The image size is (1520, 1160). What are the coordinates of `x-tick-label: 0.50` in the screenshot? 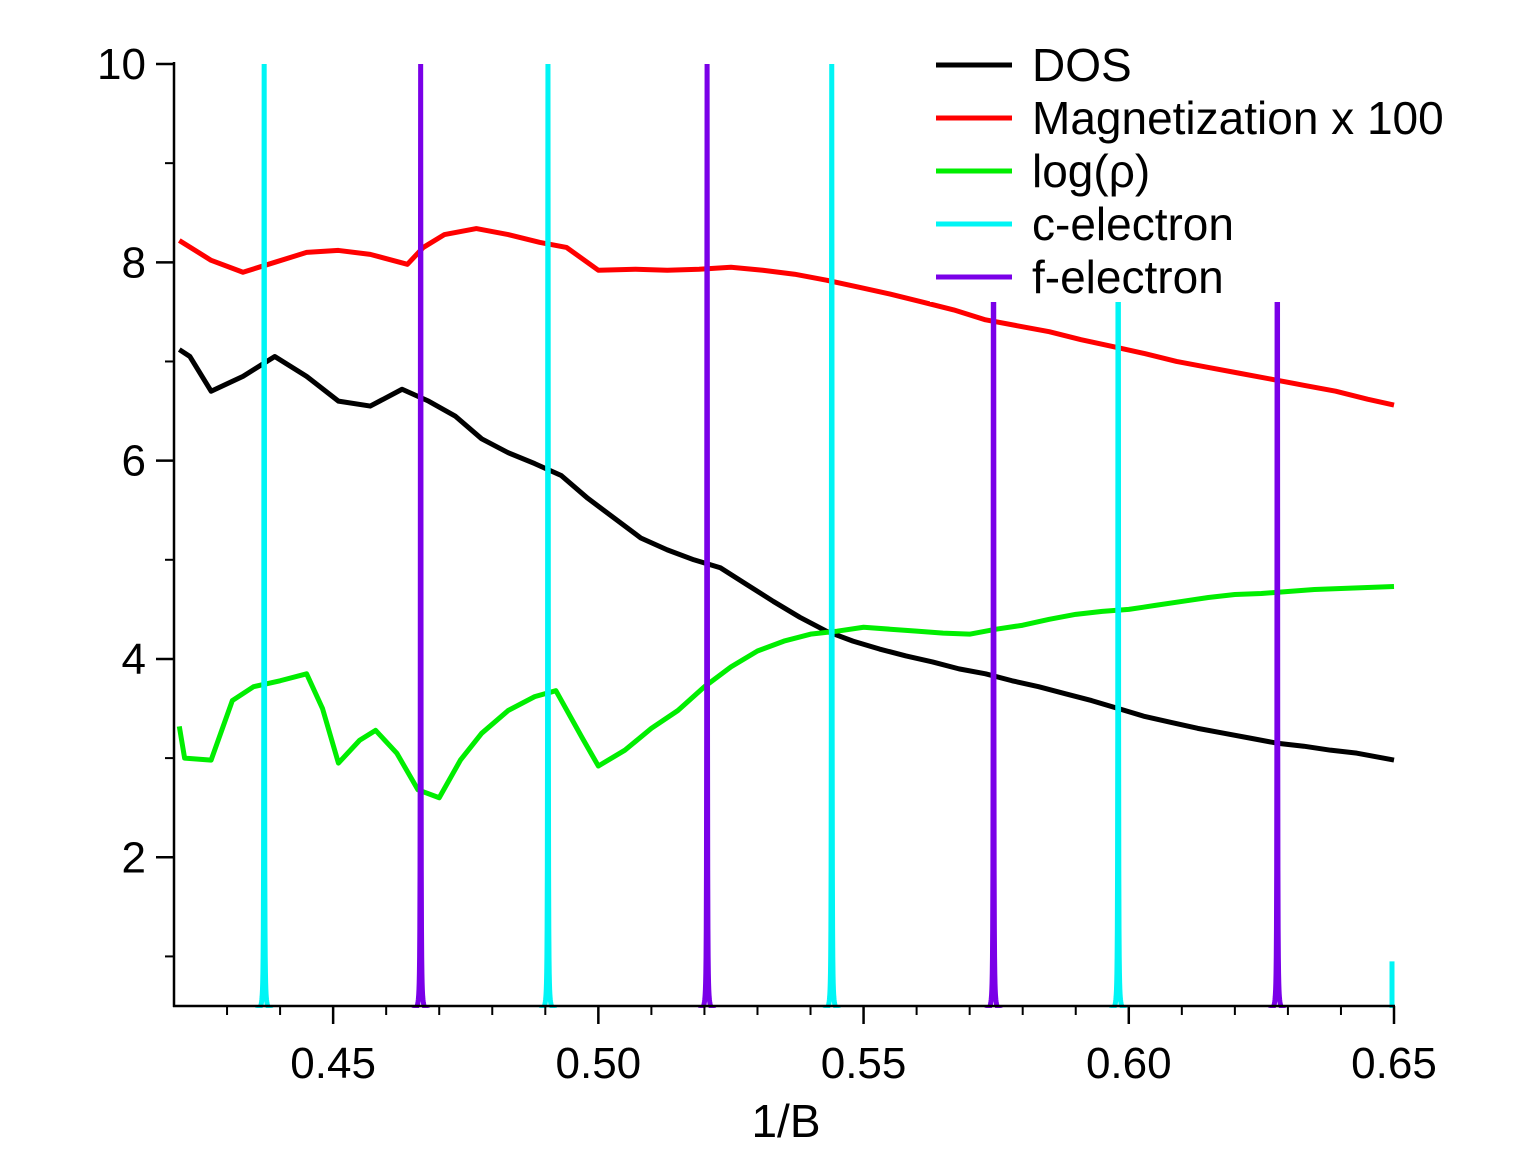 It's located at (599, 1063).